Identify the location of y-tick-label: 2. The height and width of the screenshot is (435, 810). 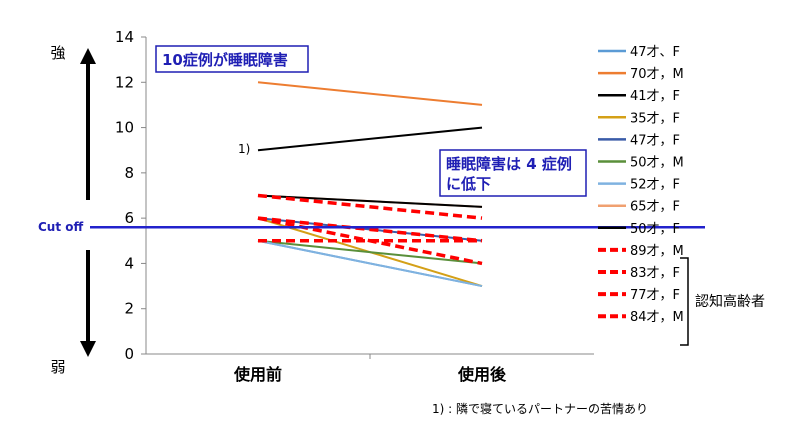
(129, 309).